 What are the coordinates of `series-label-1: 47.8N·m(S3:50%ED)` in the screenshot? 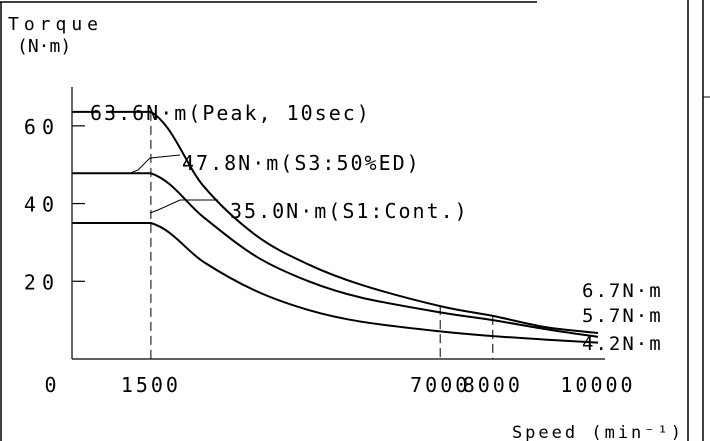 It's located at (301, 163).